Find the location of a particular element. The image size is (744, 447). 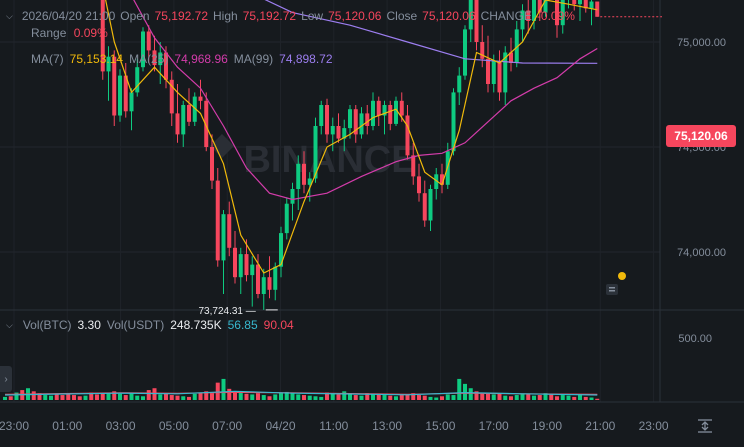

vol-btc-label: Vol(BTC) is located at coordinates (47, 325).